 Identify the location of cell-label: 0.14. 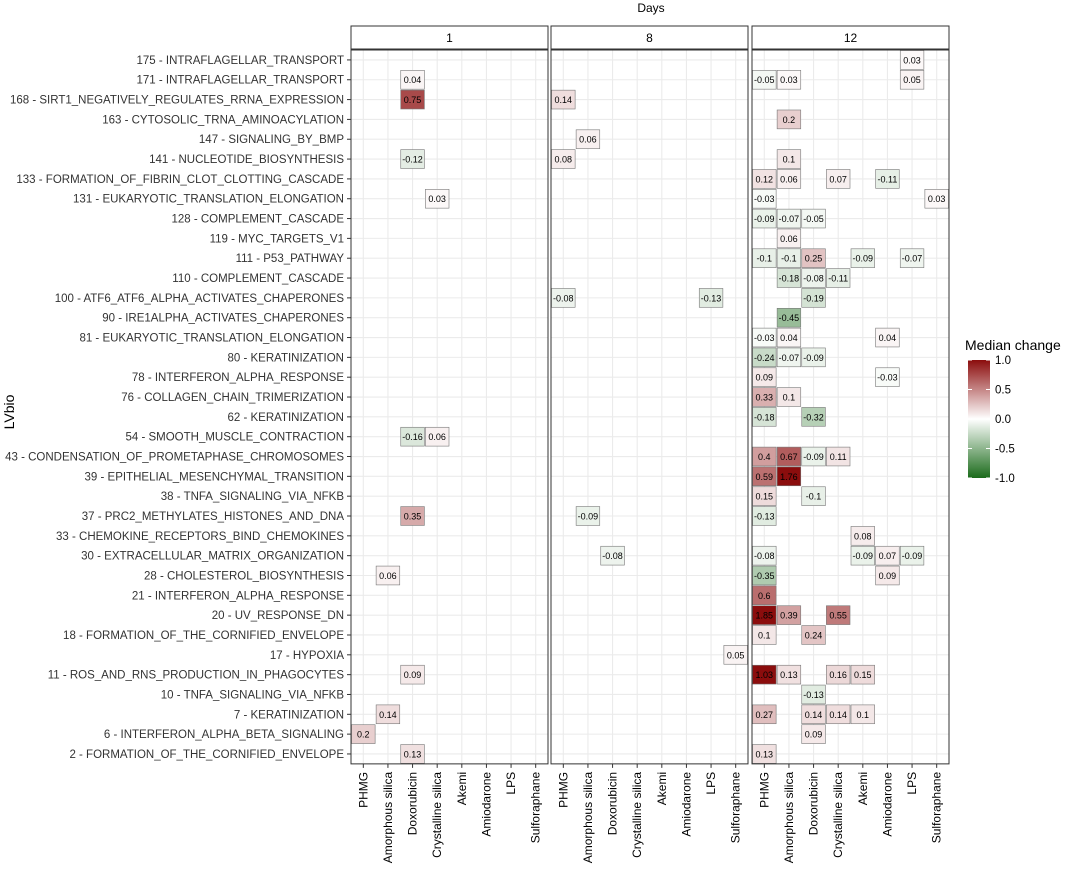
(814, 715).